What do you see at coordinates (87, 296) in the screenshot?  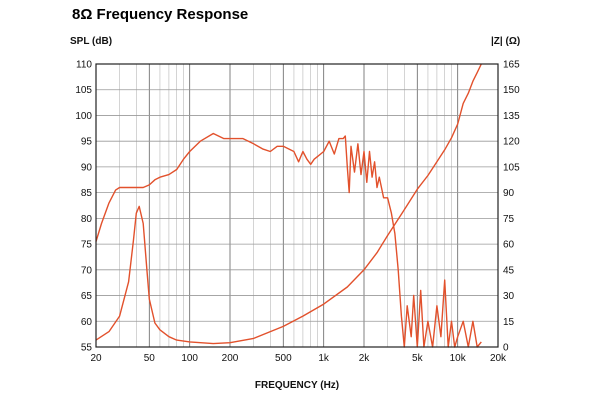 I see `y-tick-label-left: 65` at bounding box center [87, 296].